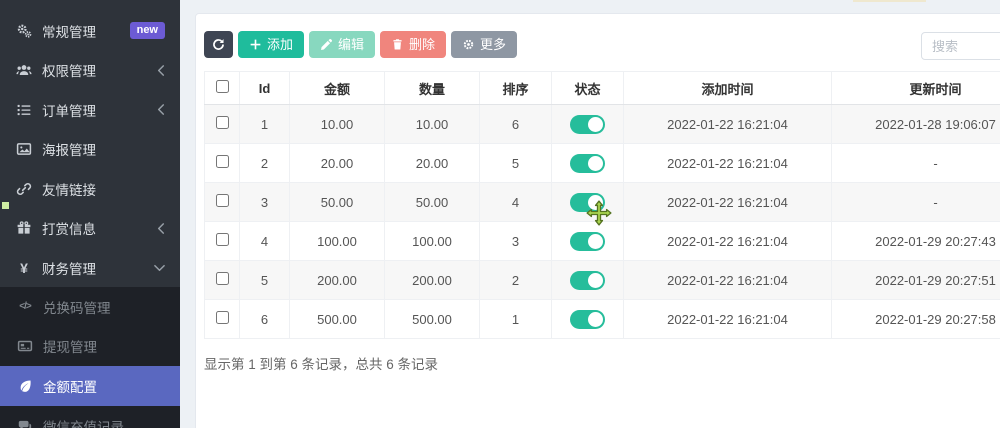 The image size is (1000, 428). What do you see at coordinates (264, 280) in the screenshot?
I see `cell-id: 5` at bounding box center [264, 280].